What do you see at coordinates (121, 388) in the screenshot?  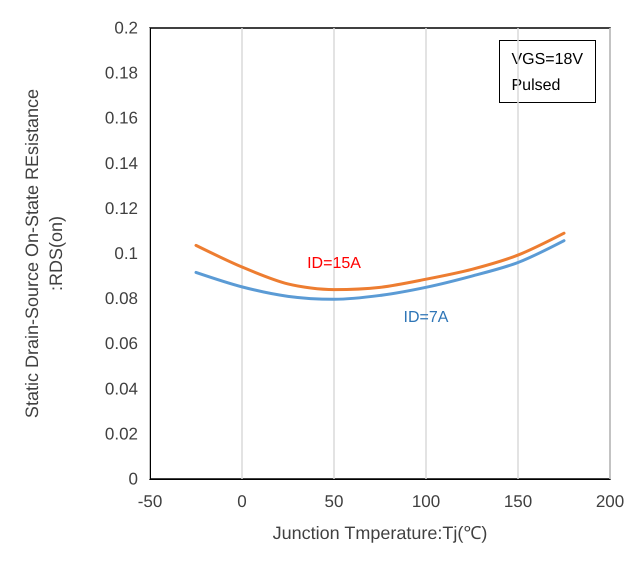 I see `y-tick-label: 0.04` at bounding box center [121, 388].